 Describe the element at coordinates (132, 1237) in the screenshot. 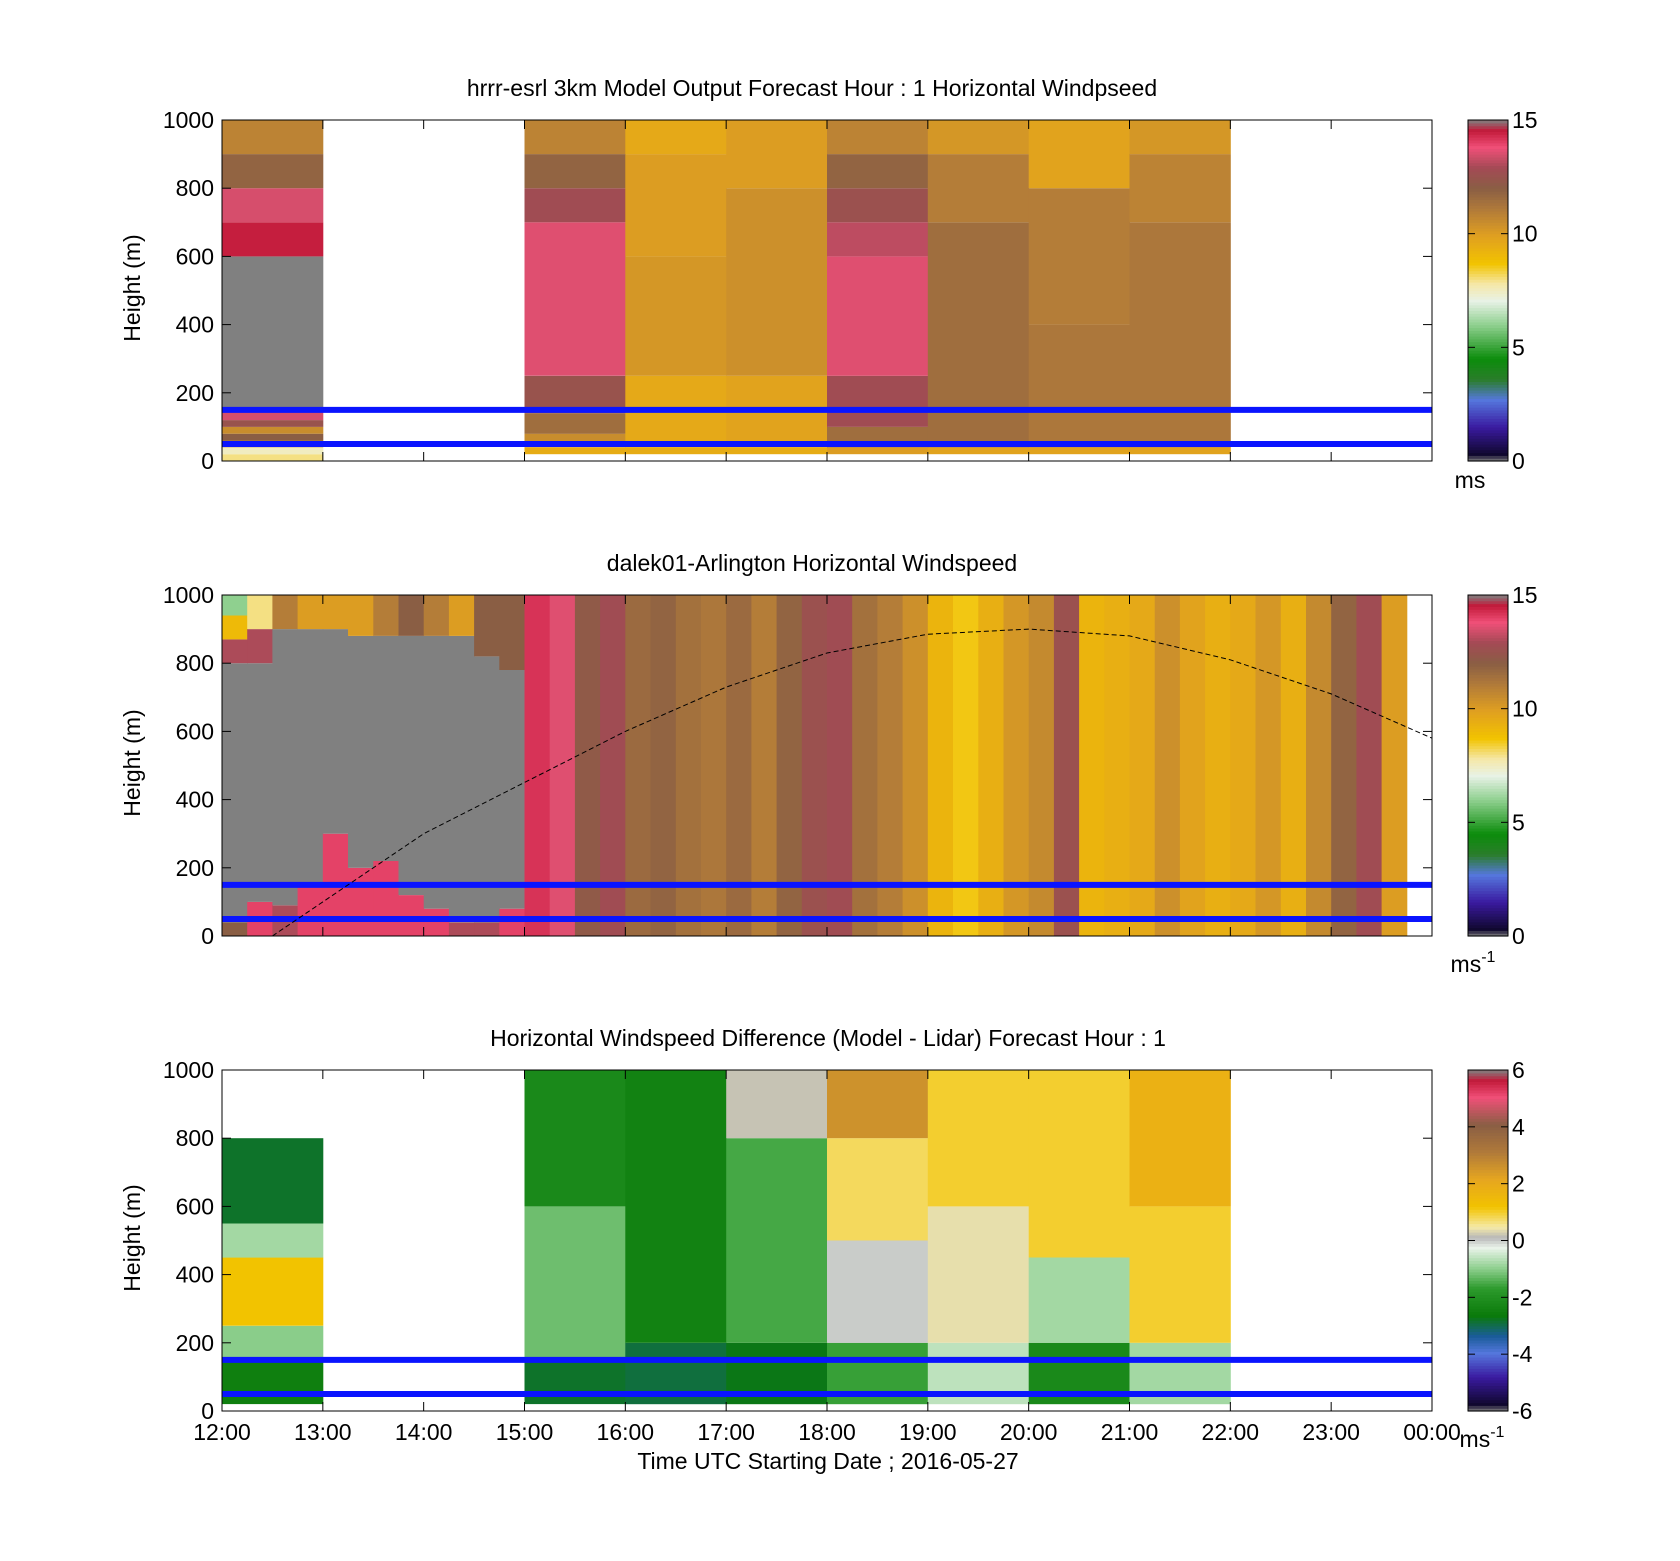

I see `y-axis-label: Height (m)` at that location.